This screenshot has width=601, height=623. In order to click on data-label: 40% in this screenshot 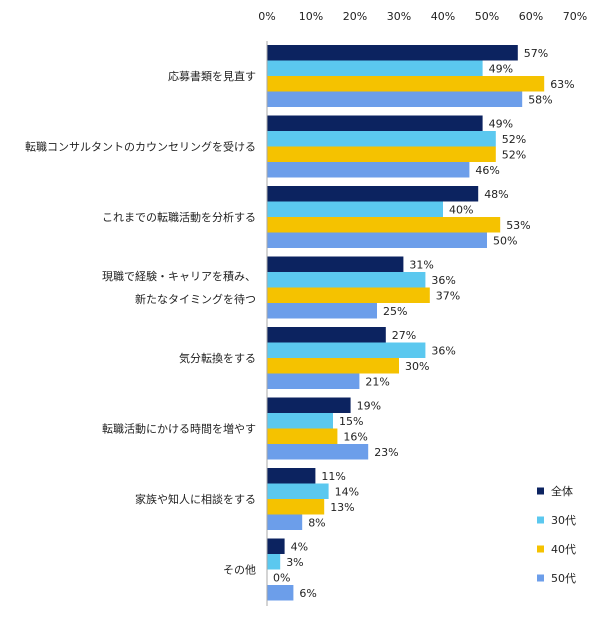, I will do `click(461, 209)`.